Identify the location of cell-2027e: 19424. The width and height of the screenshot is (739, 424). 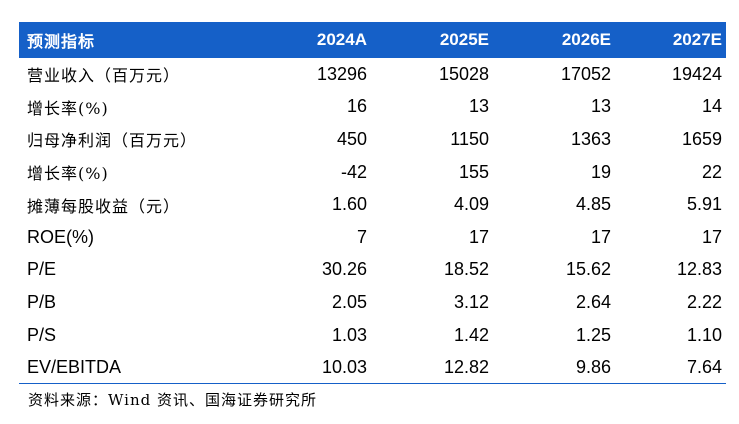
(696, 73).